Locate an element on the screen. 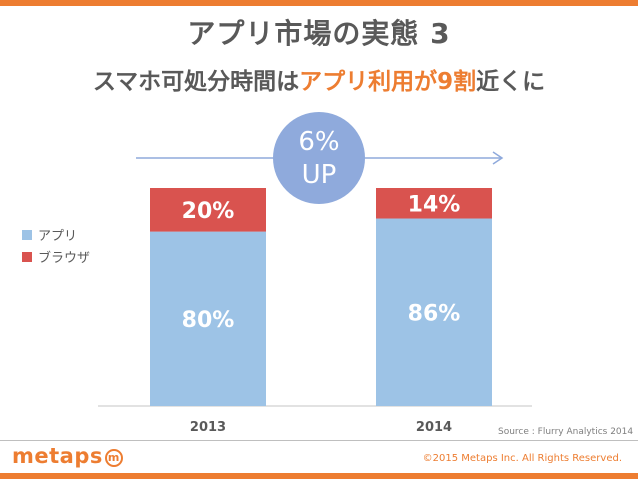  data-label-2013-series-1: 80% is located at coordinates (208, 320).